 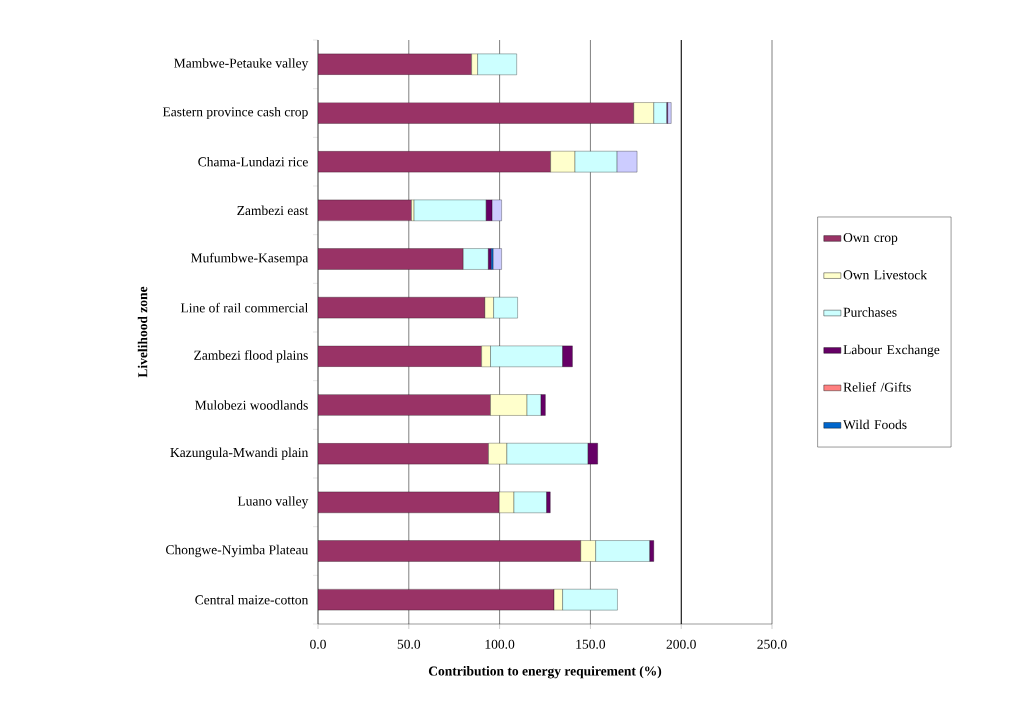 What do you see at coordinates (237, 551) in the screenshot?
I see `y-tick-label: Chongwe-Nyimba Plateau` at bounding box center [237, 551].